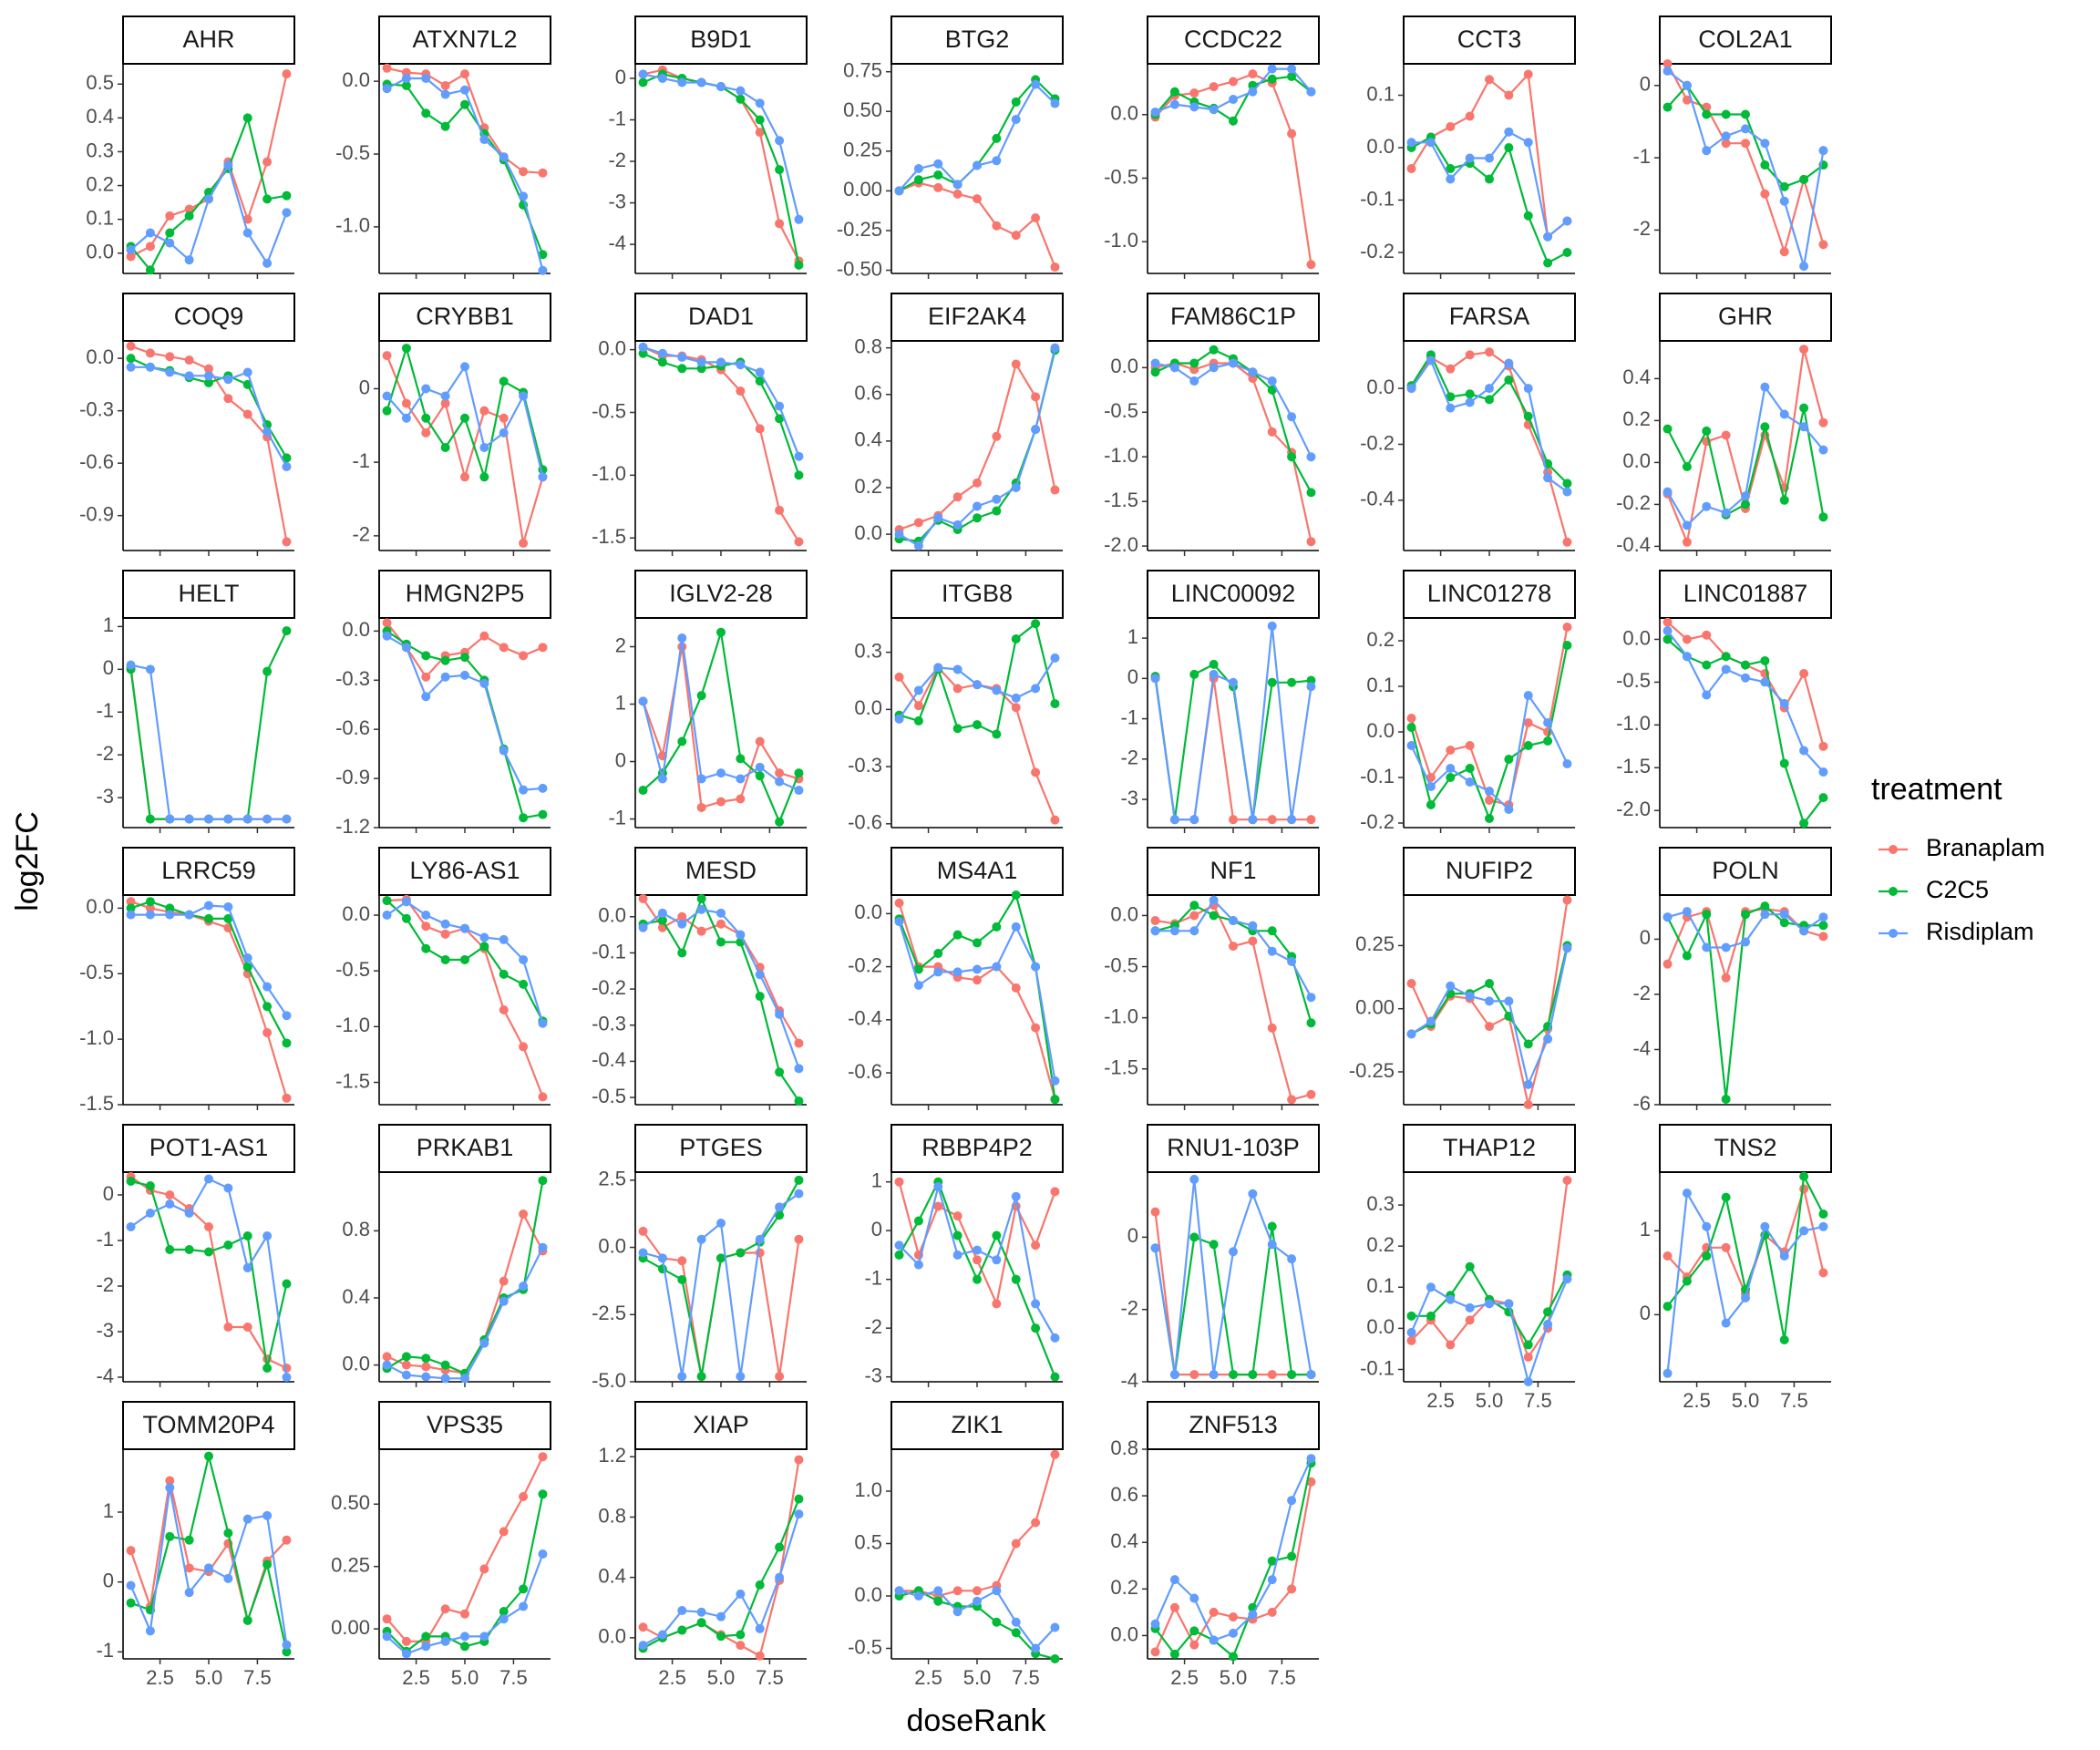  Describe the element at coordinates (353, 226) in the screenshot. I see `y-tick-label: -1.0` at that location.